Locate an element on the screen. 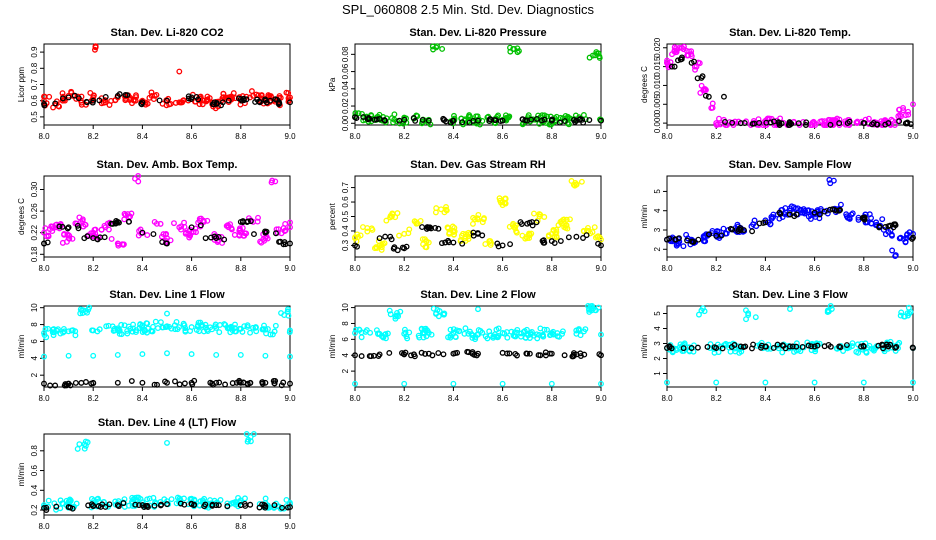  series-primary is located at coordinates (790, 85).